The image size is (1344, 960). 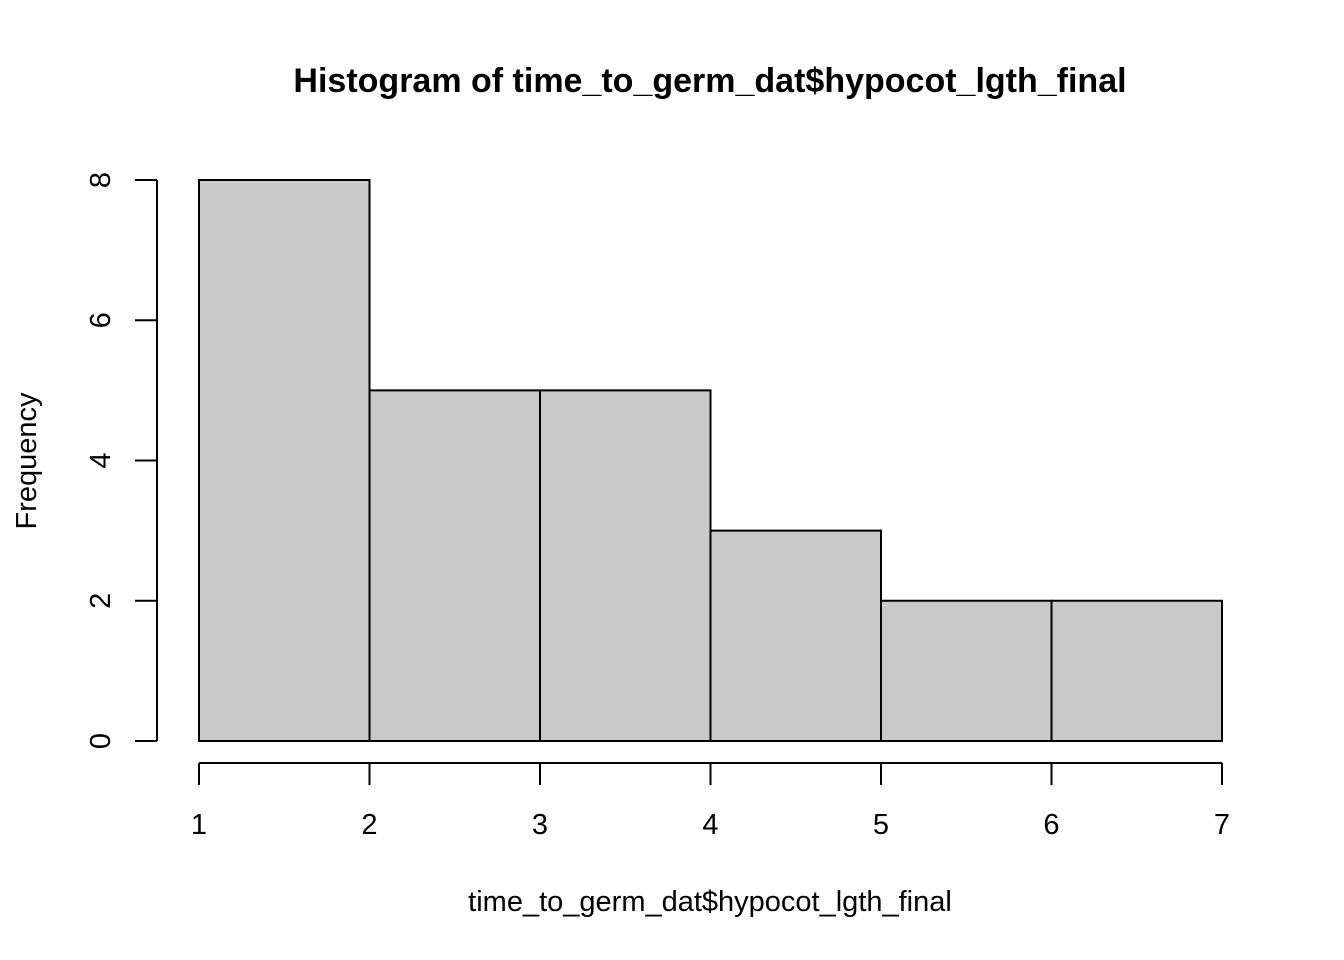 I want to click on y-tick-label: 8, so click(x=101, y=180).